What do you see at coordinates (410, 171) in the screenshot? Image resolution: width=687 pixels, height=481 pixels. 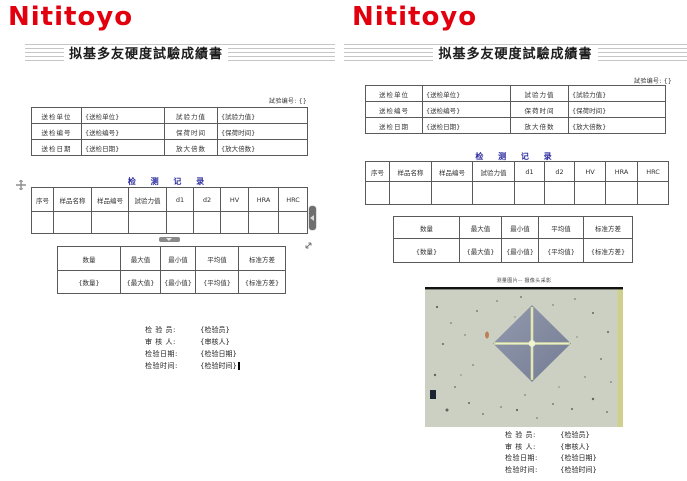 I see `record-col-header: 样品名称` at bounding box center [410, 171].